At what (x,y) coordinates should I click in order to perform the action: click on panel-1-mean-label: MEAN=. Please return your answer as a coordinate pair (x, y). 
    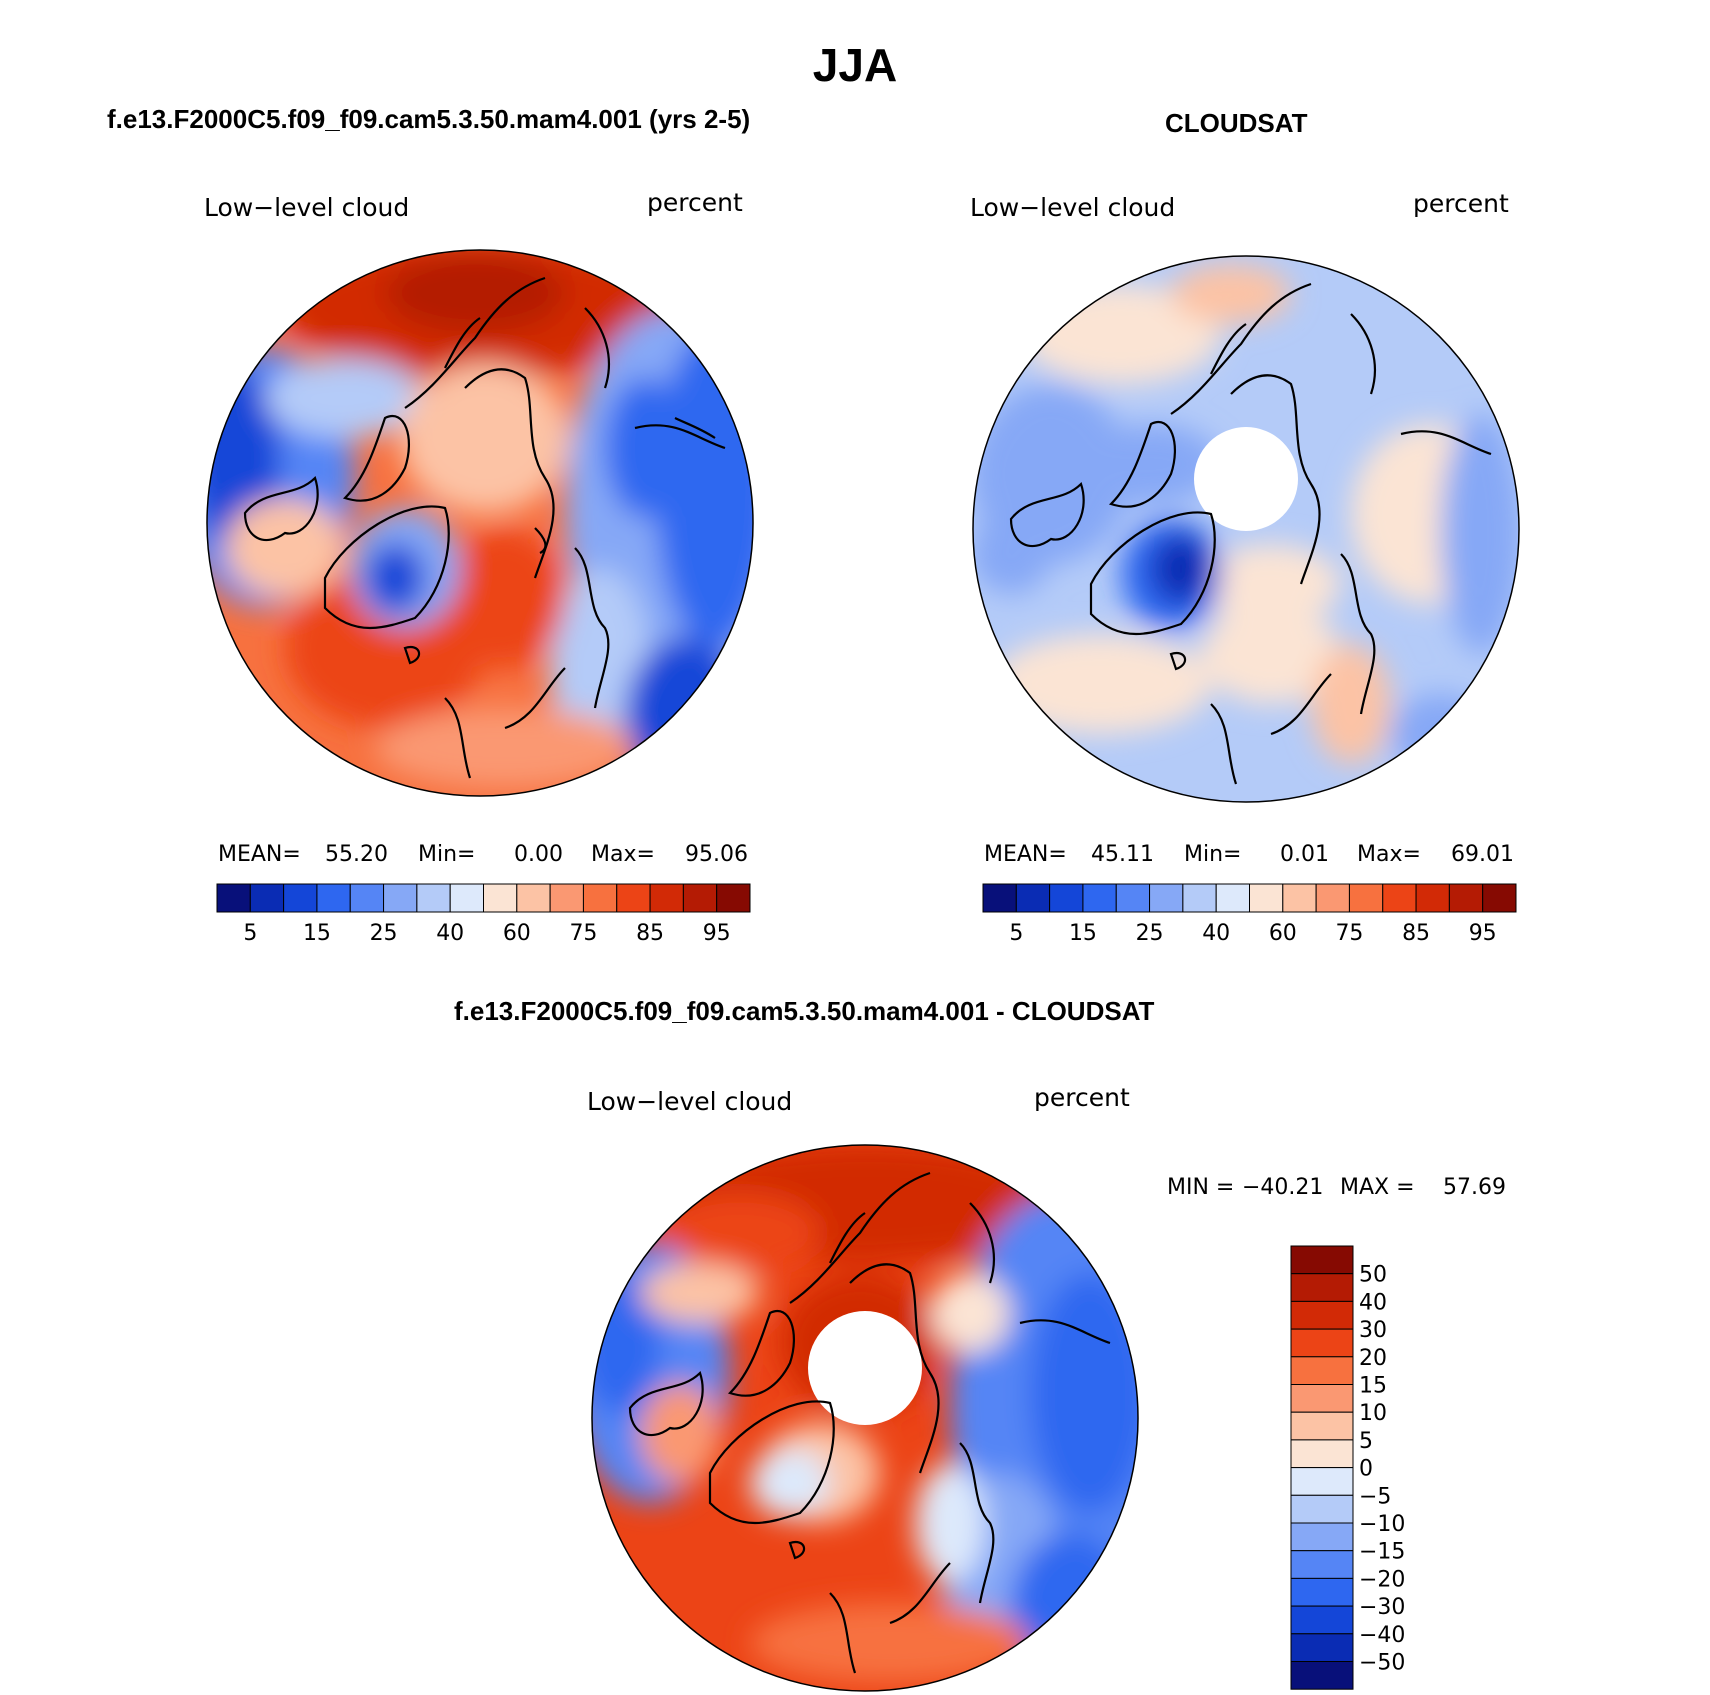
    Looking at the image, I should click on (259, 854).